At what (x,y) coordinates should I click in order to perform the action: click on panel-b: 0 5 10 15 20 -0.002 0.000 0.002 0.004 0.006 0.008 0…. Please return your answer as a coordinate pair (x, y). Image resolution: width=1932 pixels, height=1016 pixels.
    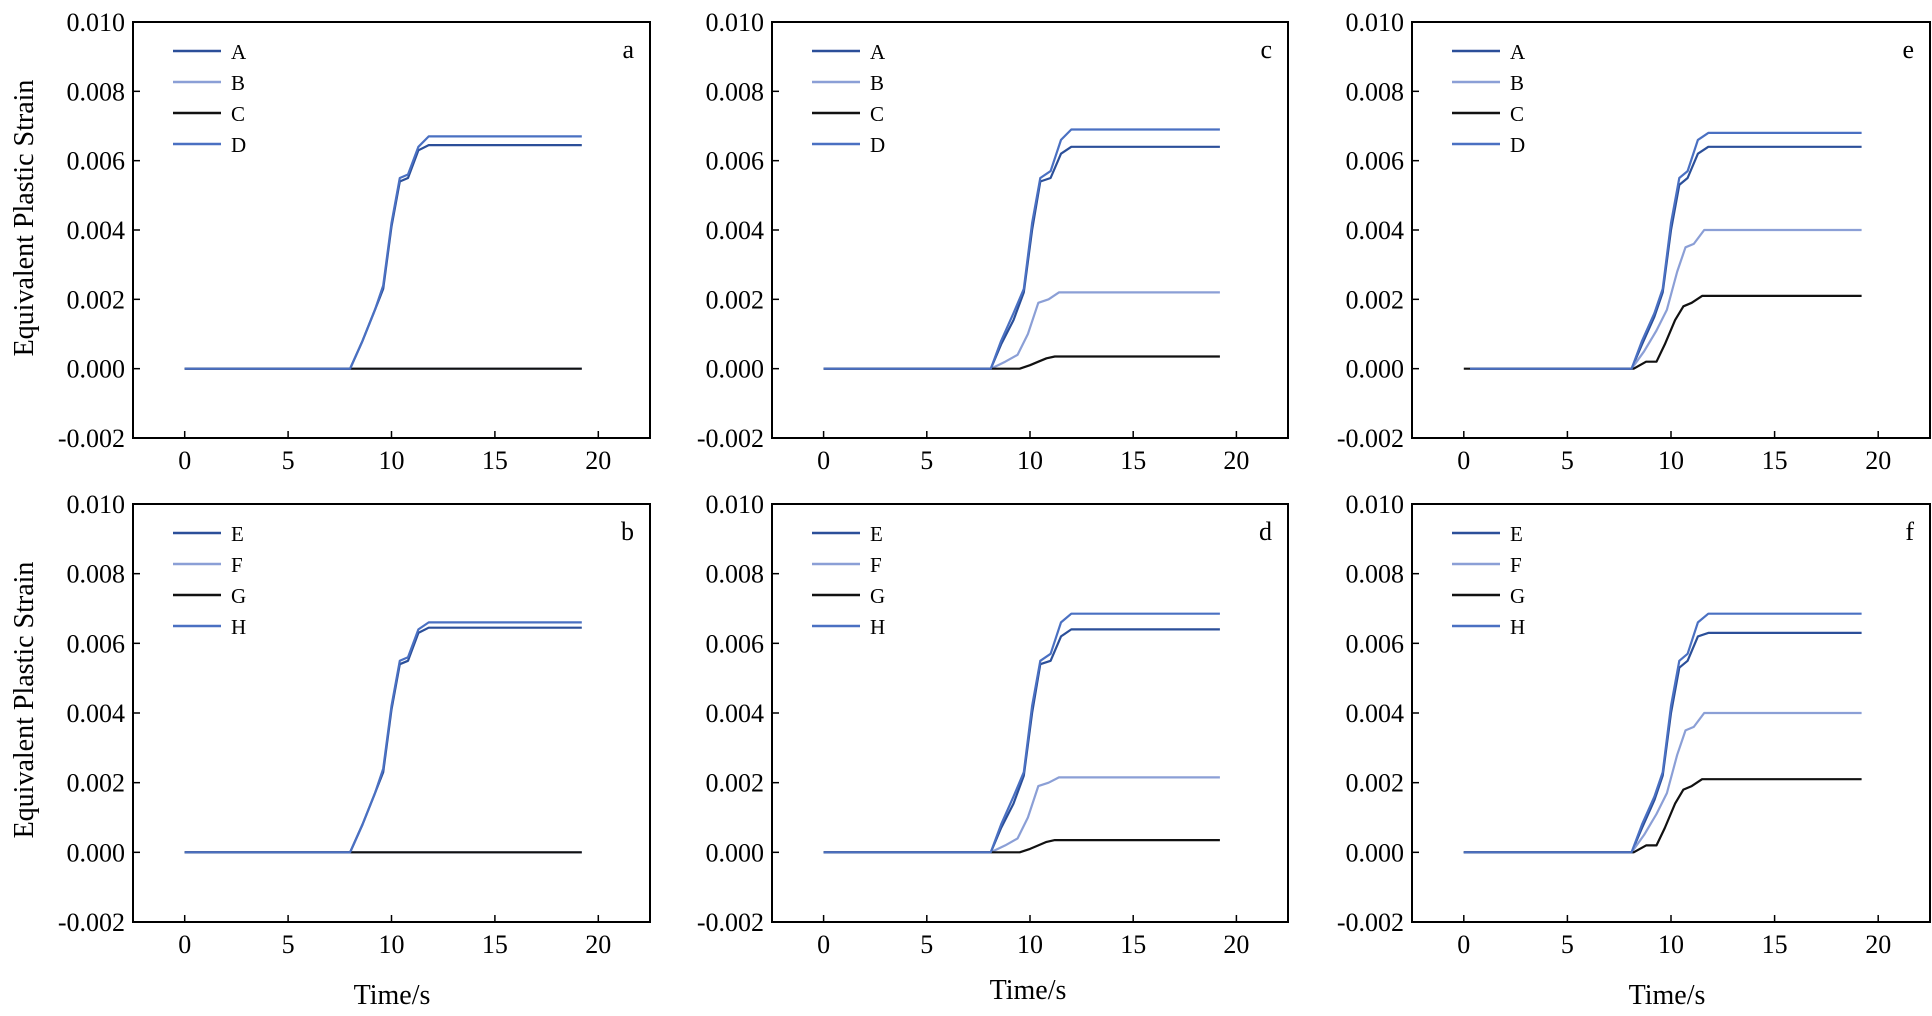
    Looking at the image, I should click on (354, 724).